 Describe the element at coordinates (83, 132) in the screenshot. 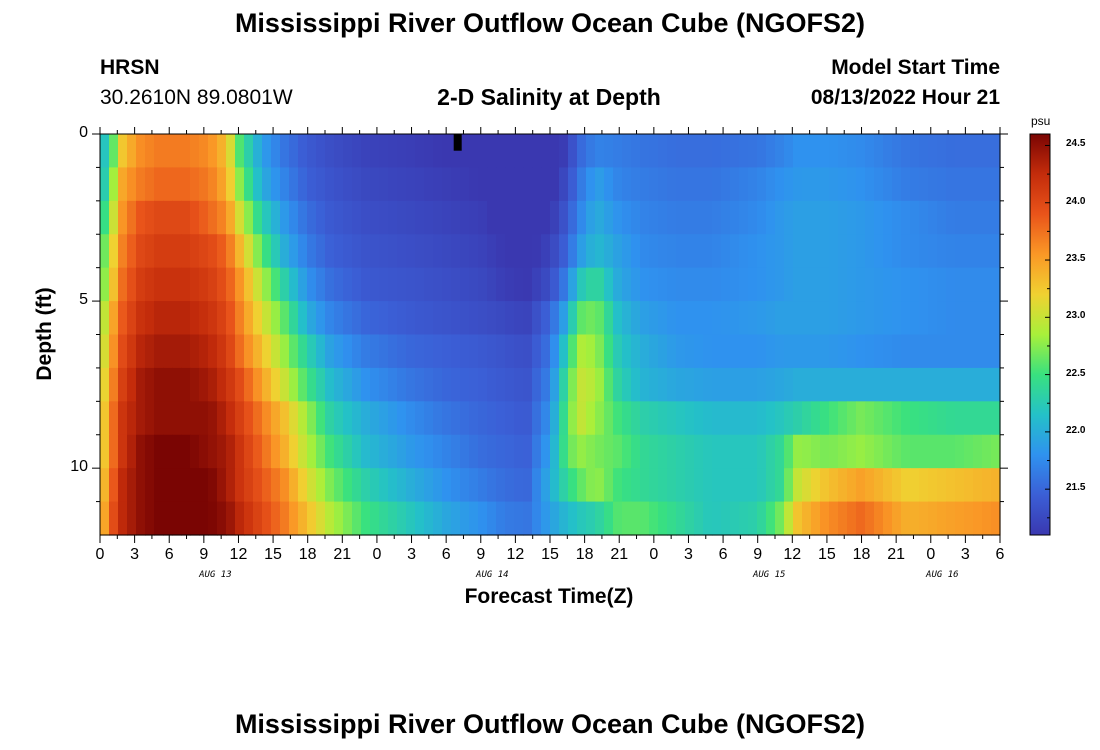

I see `y-tick-label: 0` at that location.